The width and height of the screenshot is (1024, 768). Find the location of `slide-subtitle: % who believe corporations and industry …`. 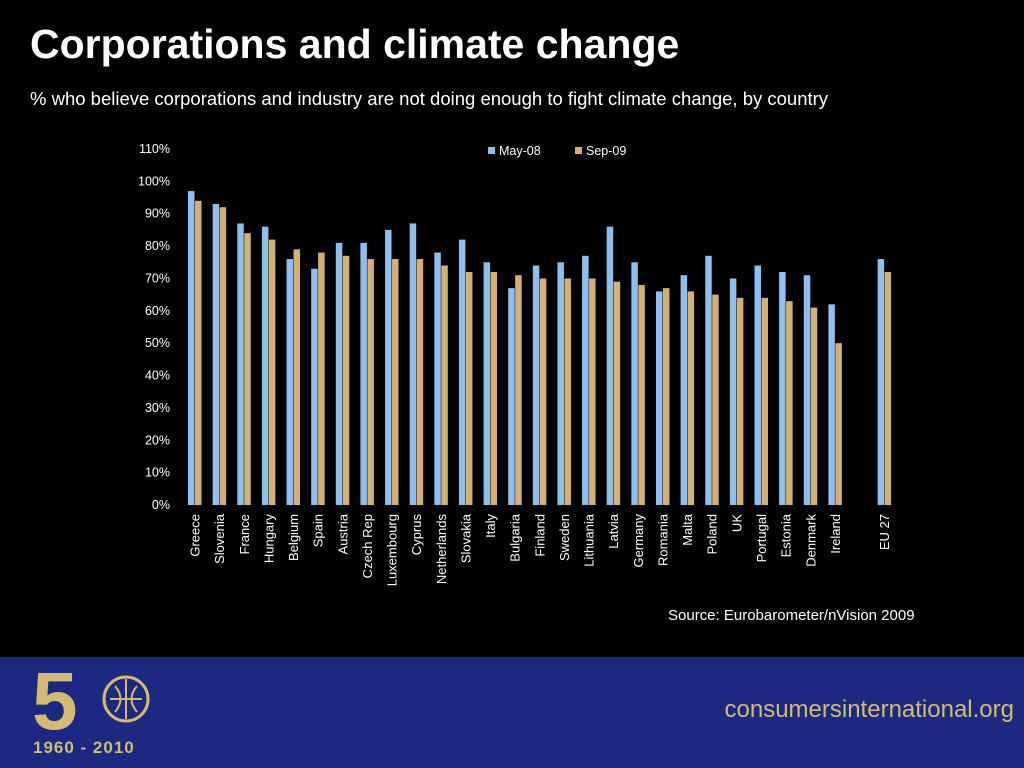

slide-subtitle: % who believe corporations and industry … is located at coordinates (429, 98).